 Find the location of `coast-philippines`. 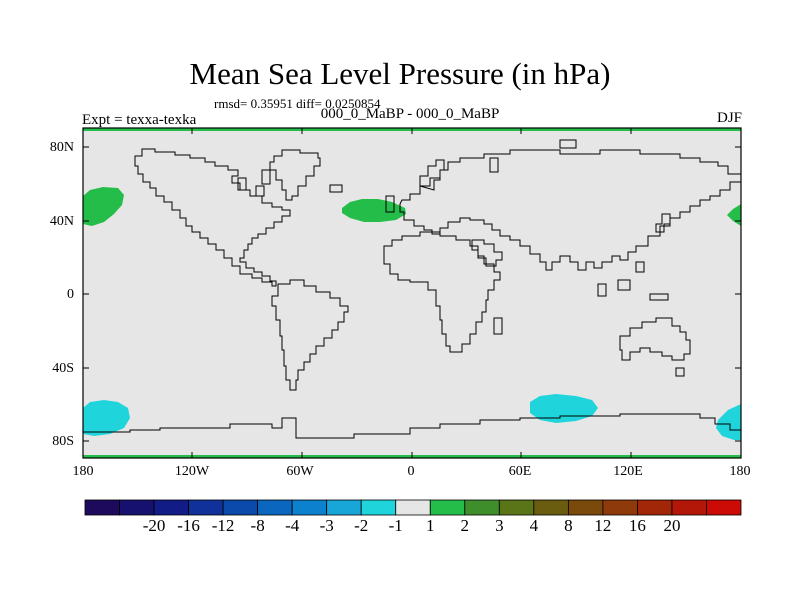

coast-philippines is located at coordinates (640, 267).